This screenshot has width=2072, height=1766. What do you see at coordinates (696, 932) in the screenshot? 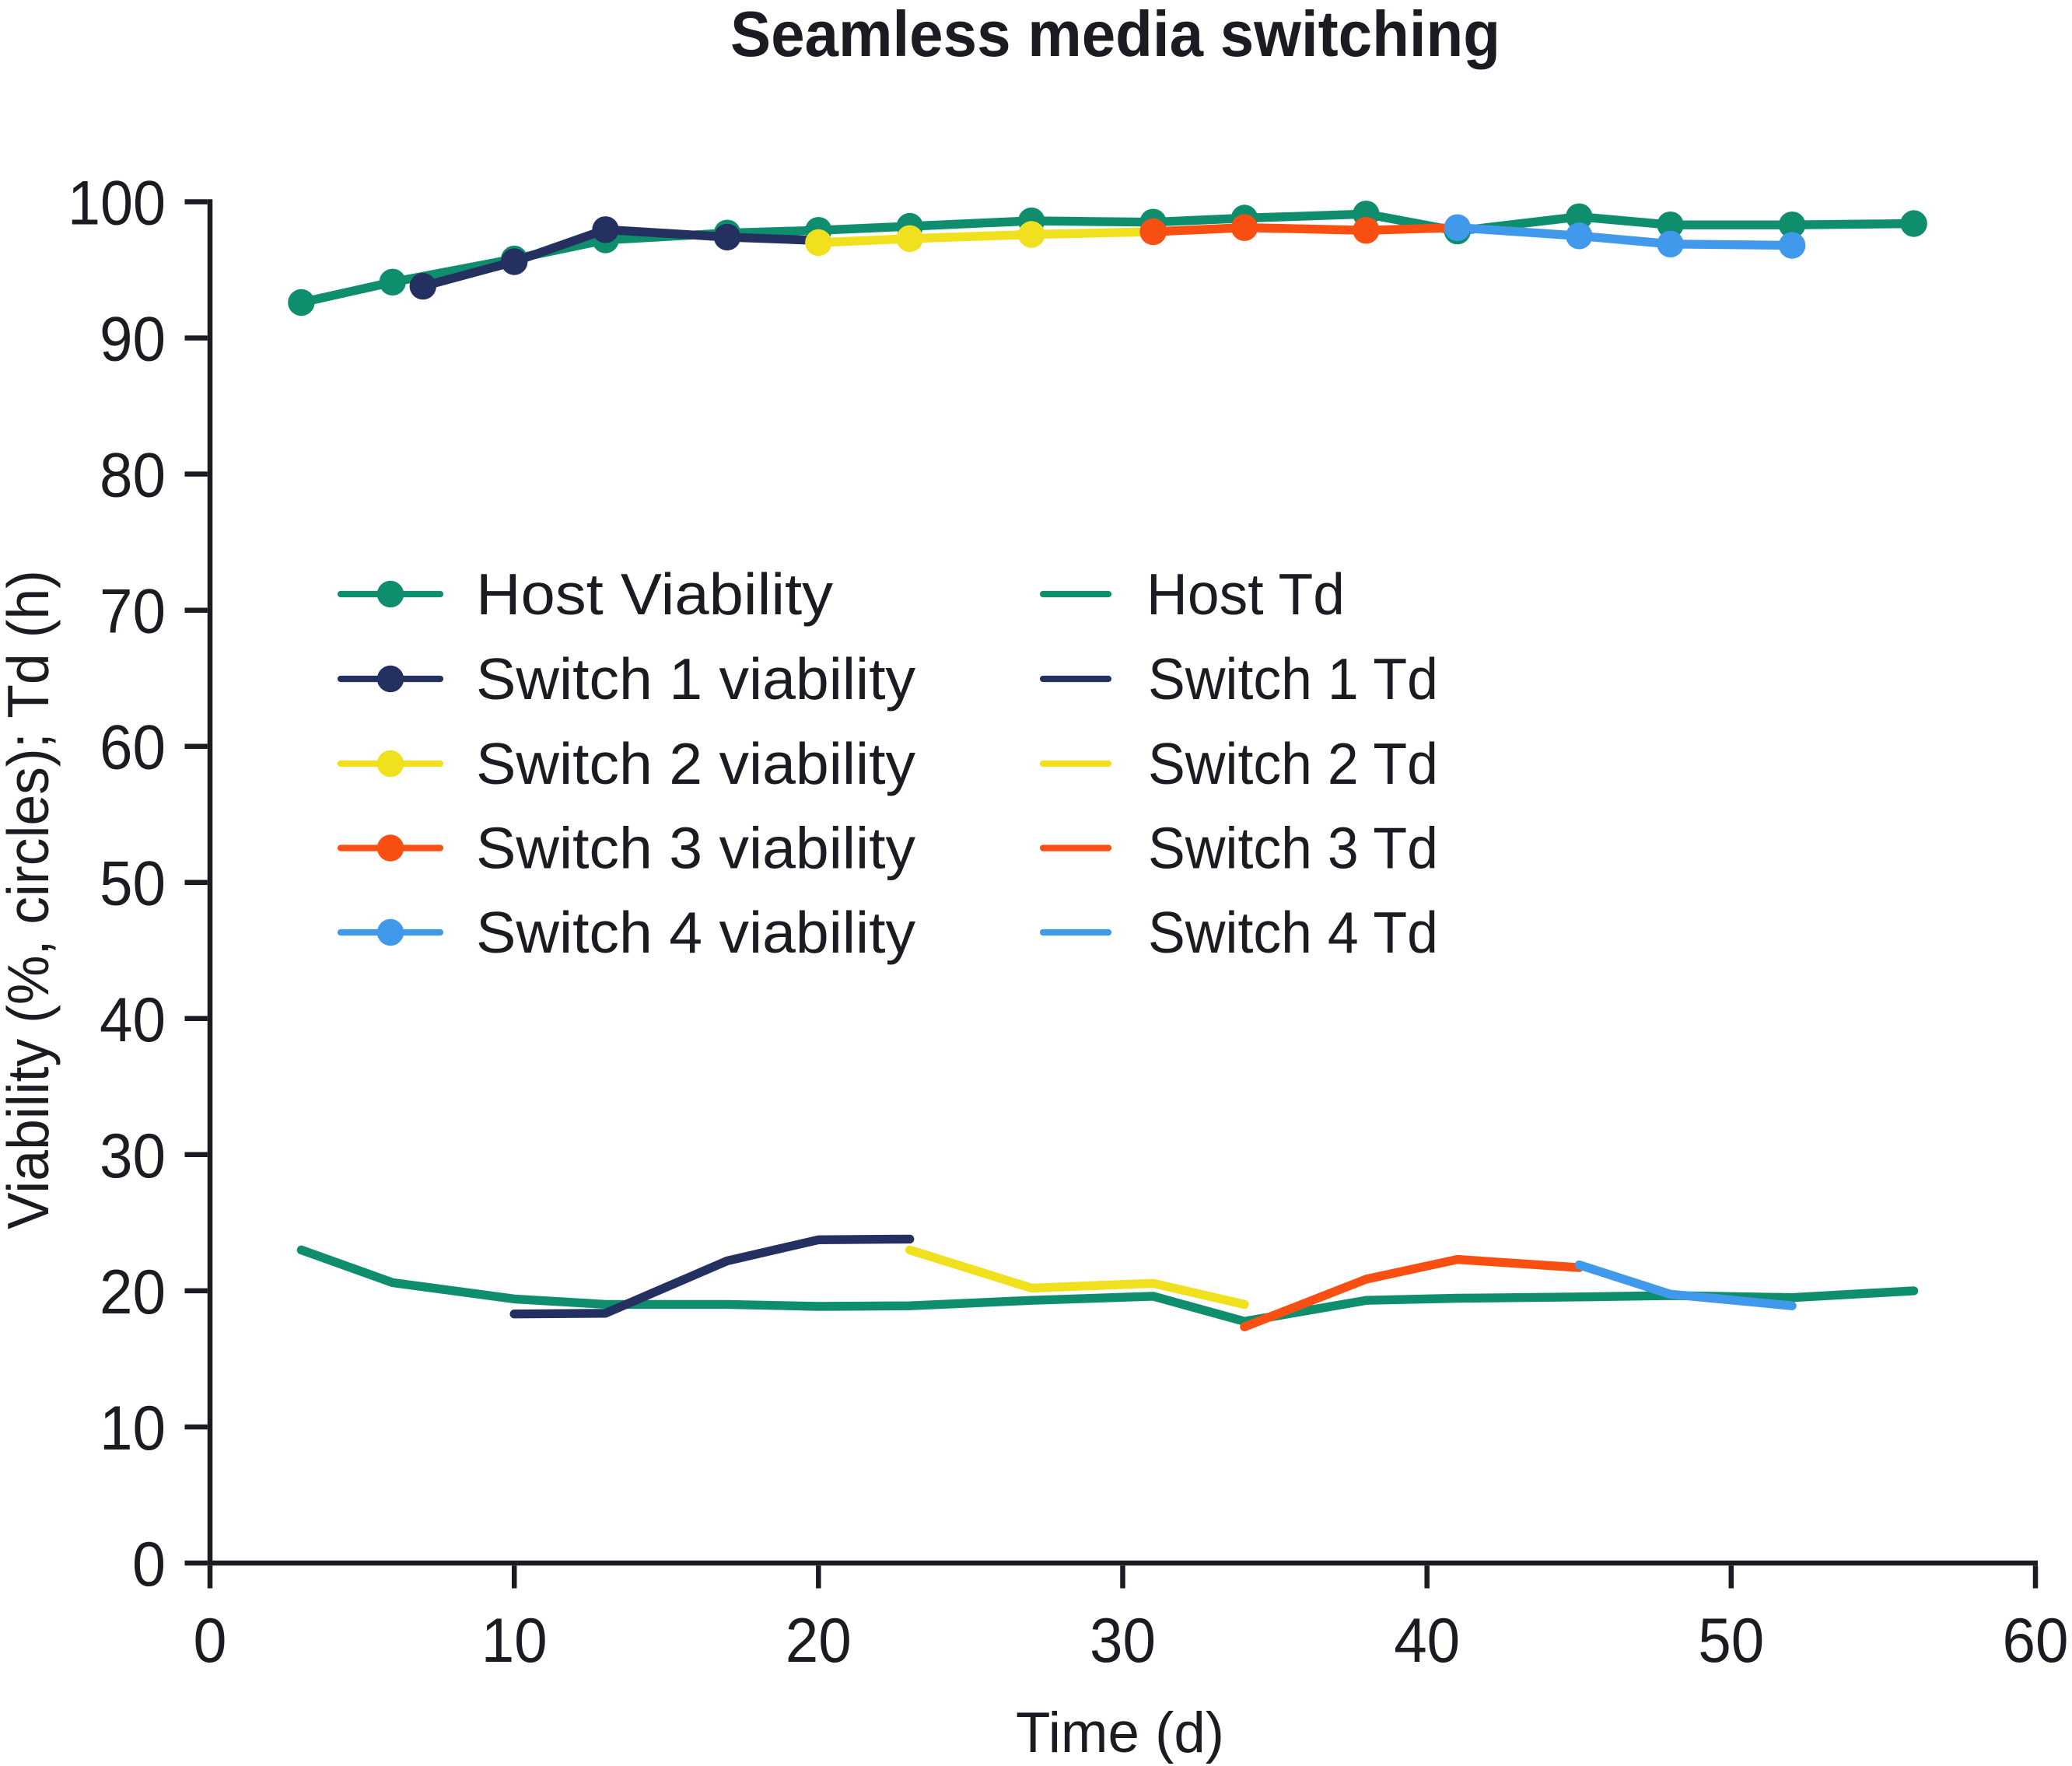
I see `svg-text: Switch 4 viability` at bounding box center [696, 932].